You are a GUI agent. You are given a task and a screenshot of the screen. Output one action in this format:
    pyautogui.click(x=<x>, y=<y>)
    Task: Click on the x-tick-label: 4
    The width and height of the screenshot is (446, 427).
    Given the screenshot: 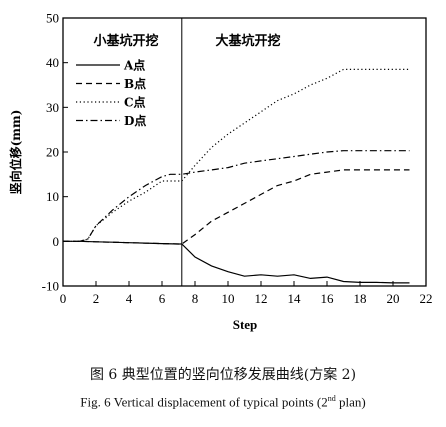 What is the action you would take?
    pyautogui.click(x=129, y=298)
    